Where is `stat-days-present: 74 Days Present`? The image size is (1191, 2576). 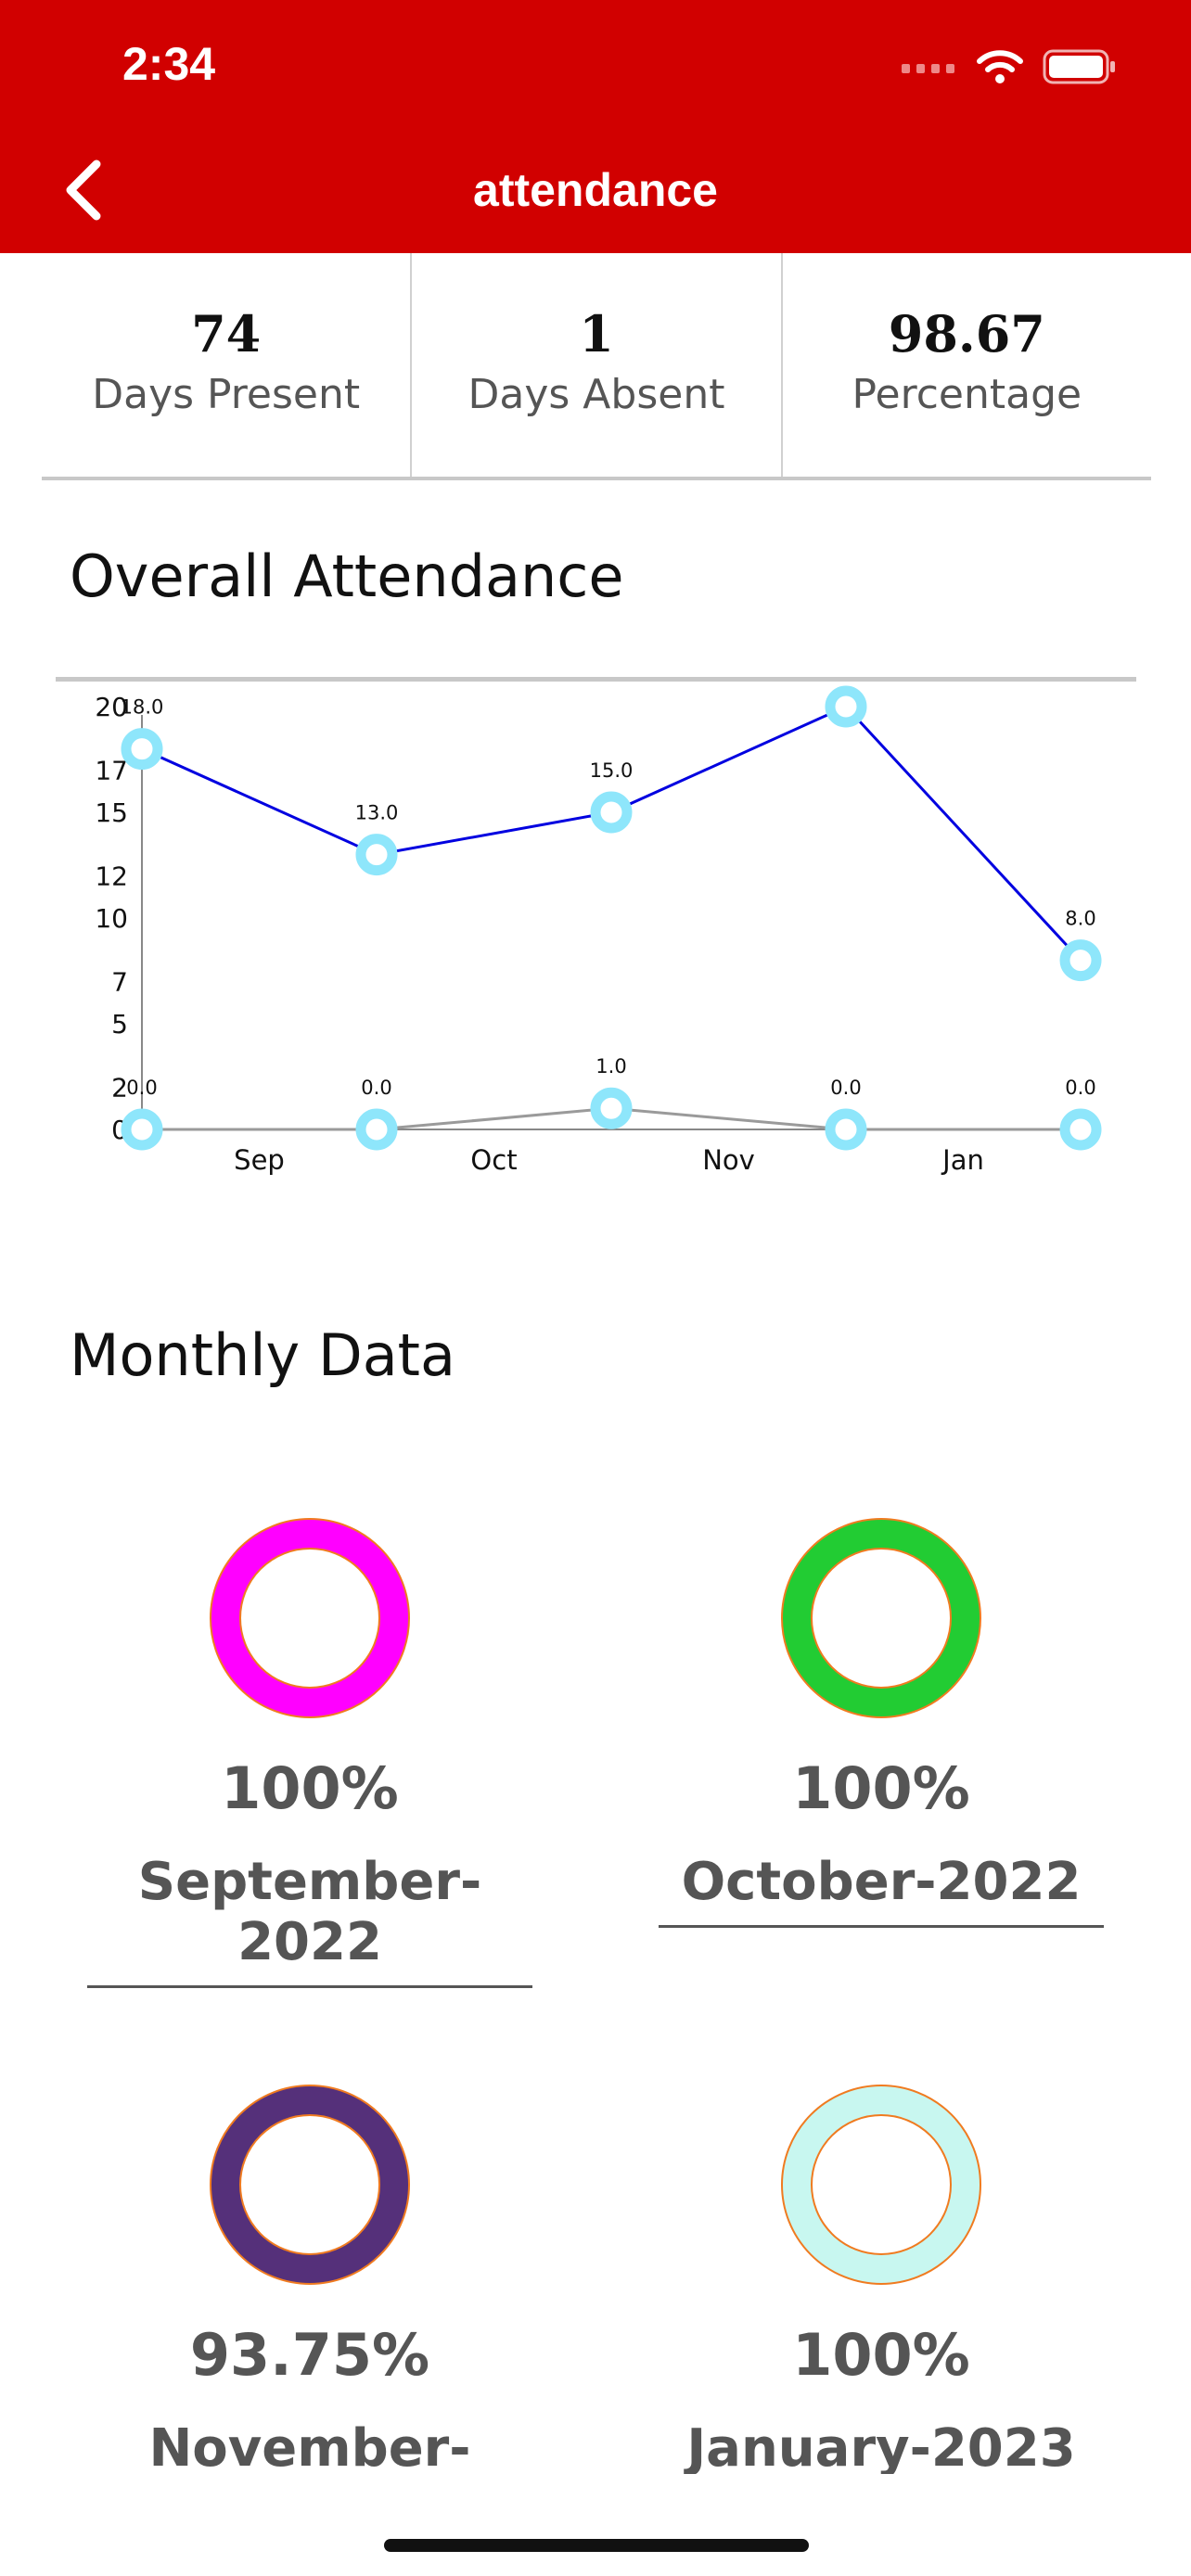
stat-days-present: 74 Days Present is located at coordinates (228, 365).